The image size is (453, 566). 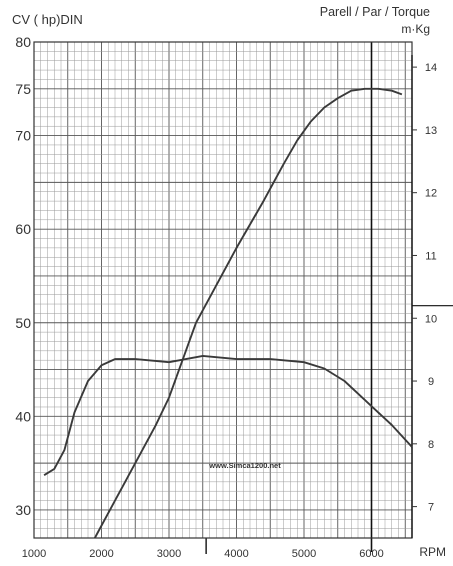 I want to click on y-axis-left-title: CV ( hp)DIN, so click(x=47, y=19).